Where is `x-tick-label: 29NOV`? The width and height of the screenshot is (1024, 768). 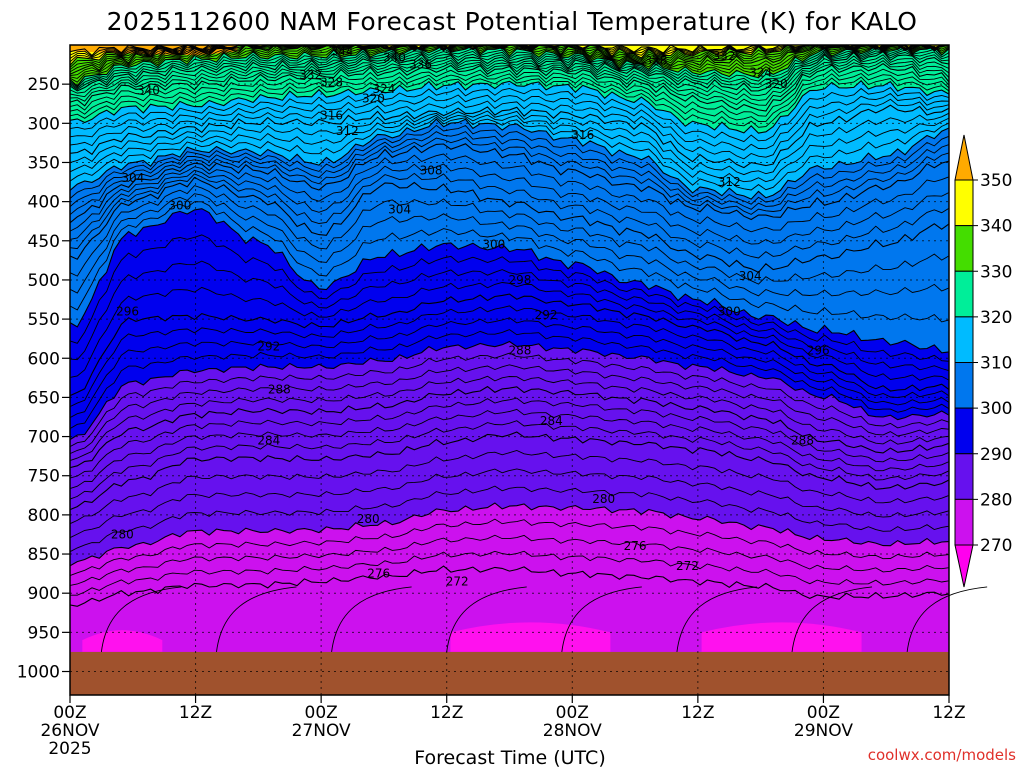 x-tick-label: 29NOV is located at coordinates (823, 731).